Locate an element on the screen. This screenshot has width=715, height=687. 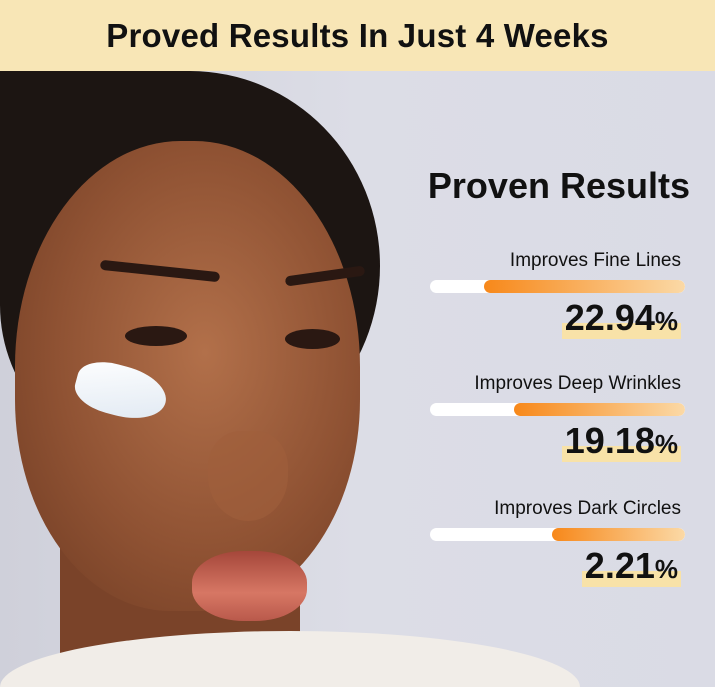
metric-value: 2.21% is located at coordinates (631, 566).